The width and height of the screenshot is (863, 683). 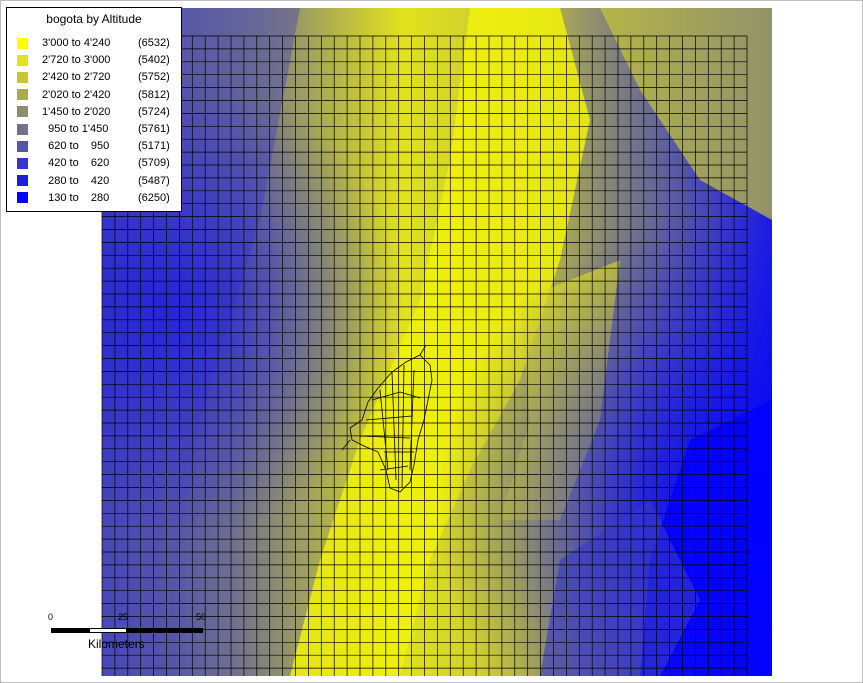 What do you see at coordinates (154, 129) in the screenshot?
I see `legend-count-label: (5761)` at bounding box center [154, 129].